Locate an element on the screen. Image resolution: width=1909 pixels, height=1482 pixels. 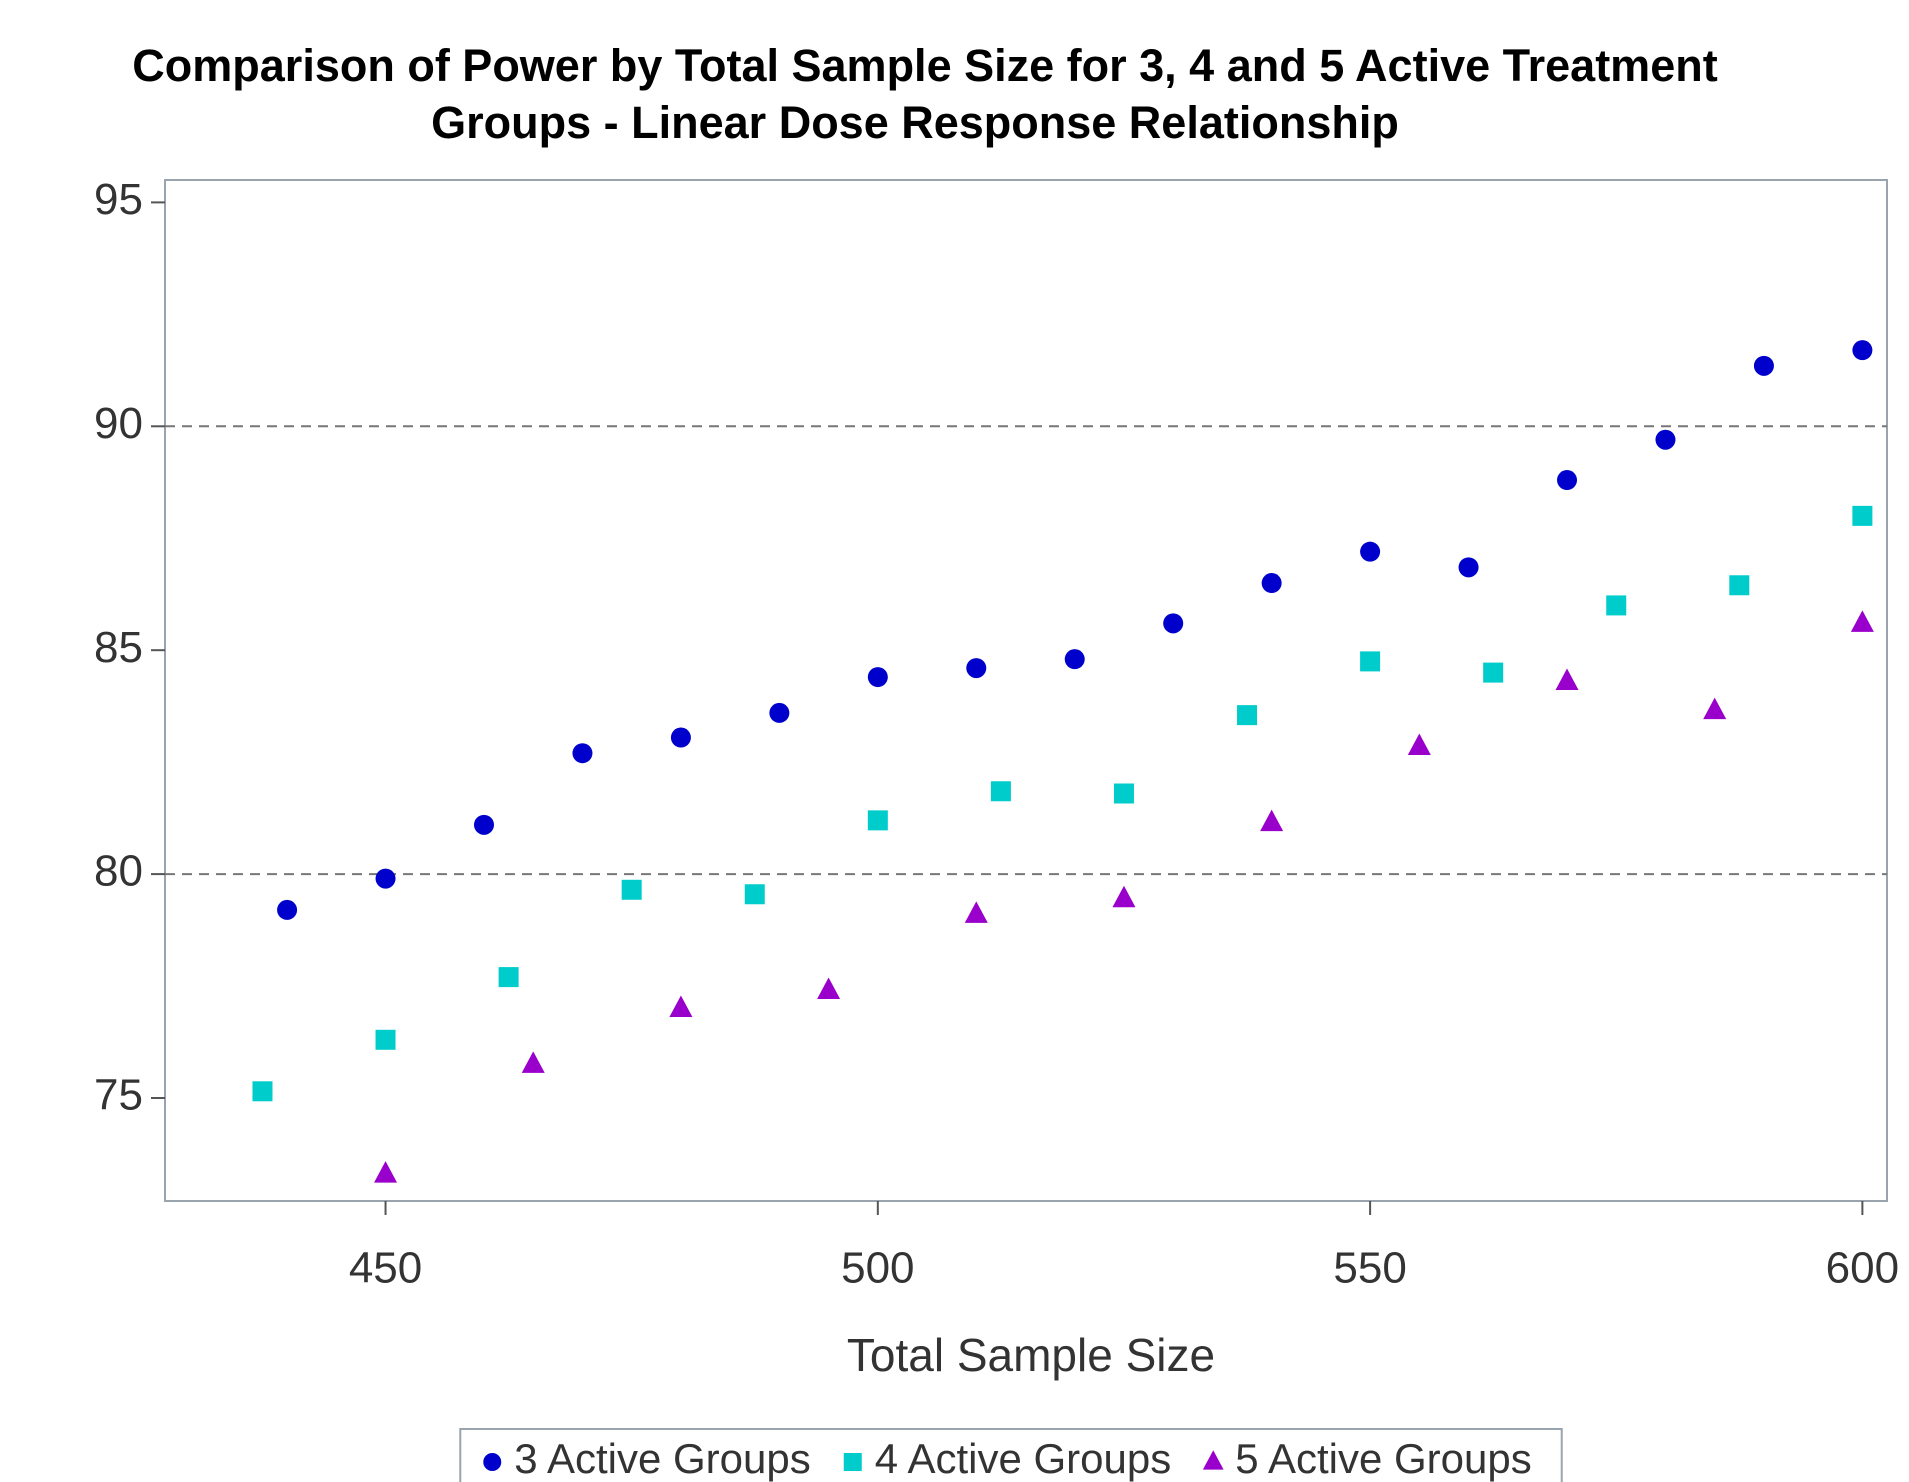
x-tick-label: 500 is located at coordinates (877, 1268).